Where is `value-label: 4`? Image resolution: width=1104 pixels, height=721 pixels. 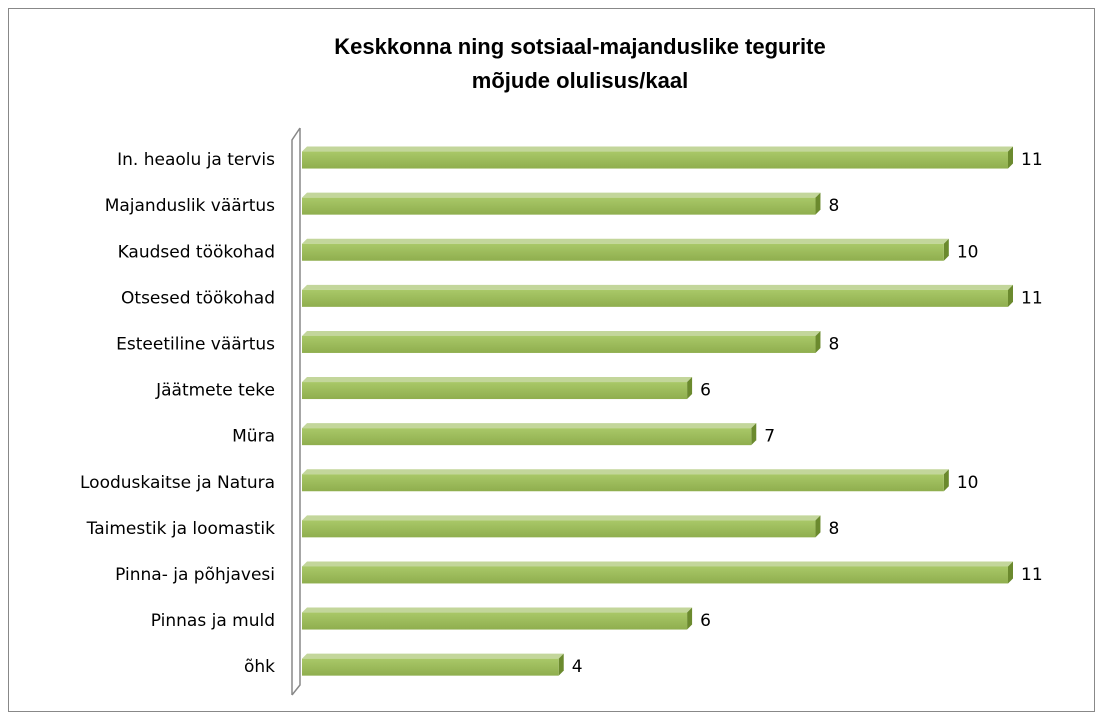 value-label: 4 is located at coordinates (577, 667).